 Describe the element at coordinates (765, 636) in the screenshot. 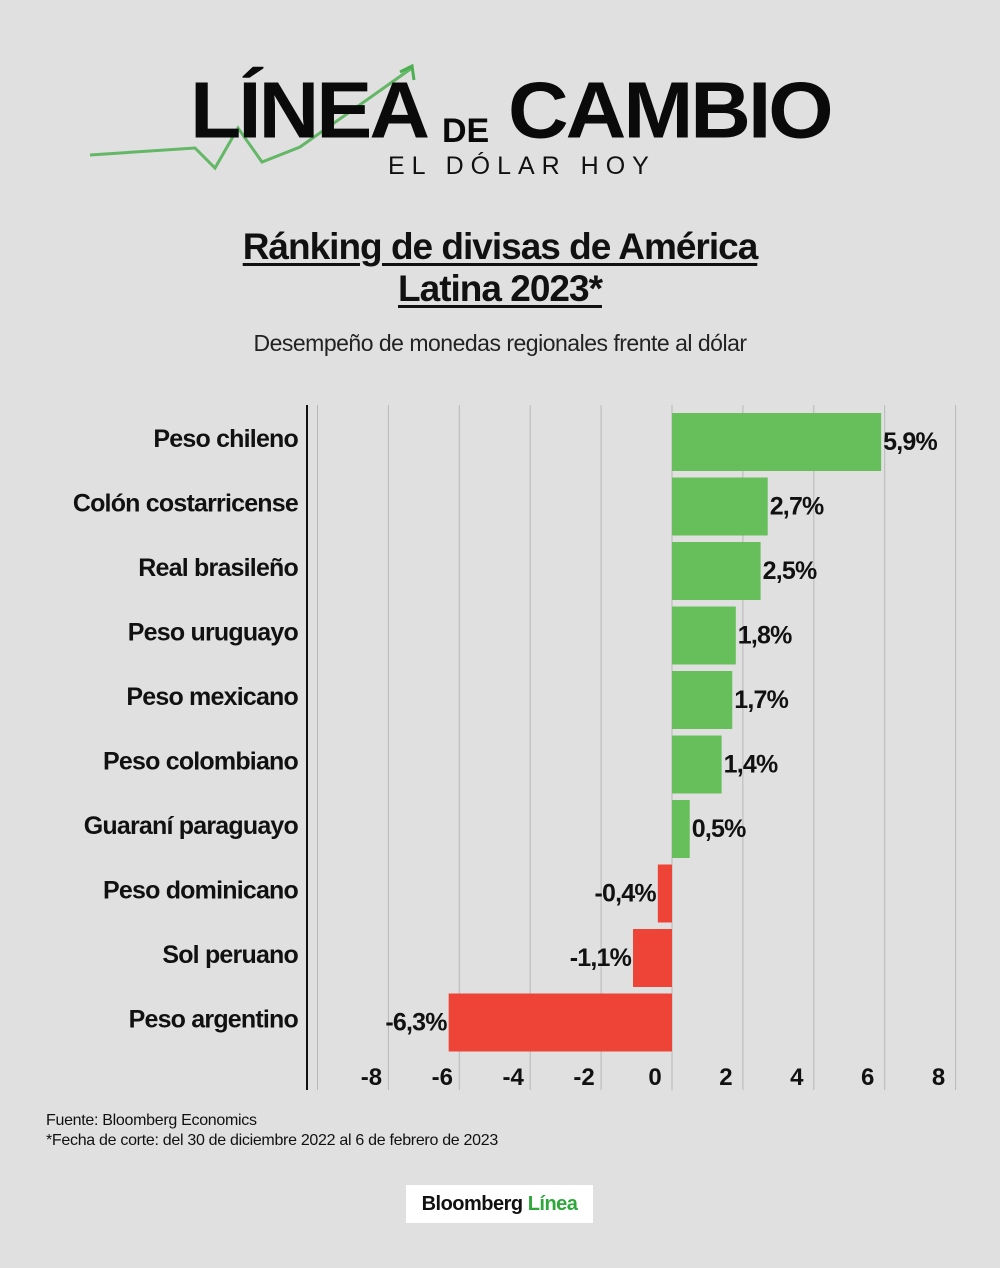

I see `data-label: 1,8%` at that location.